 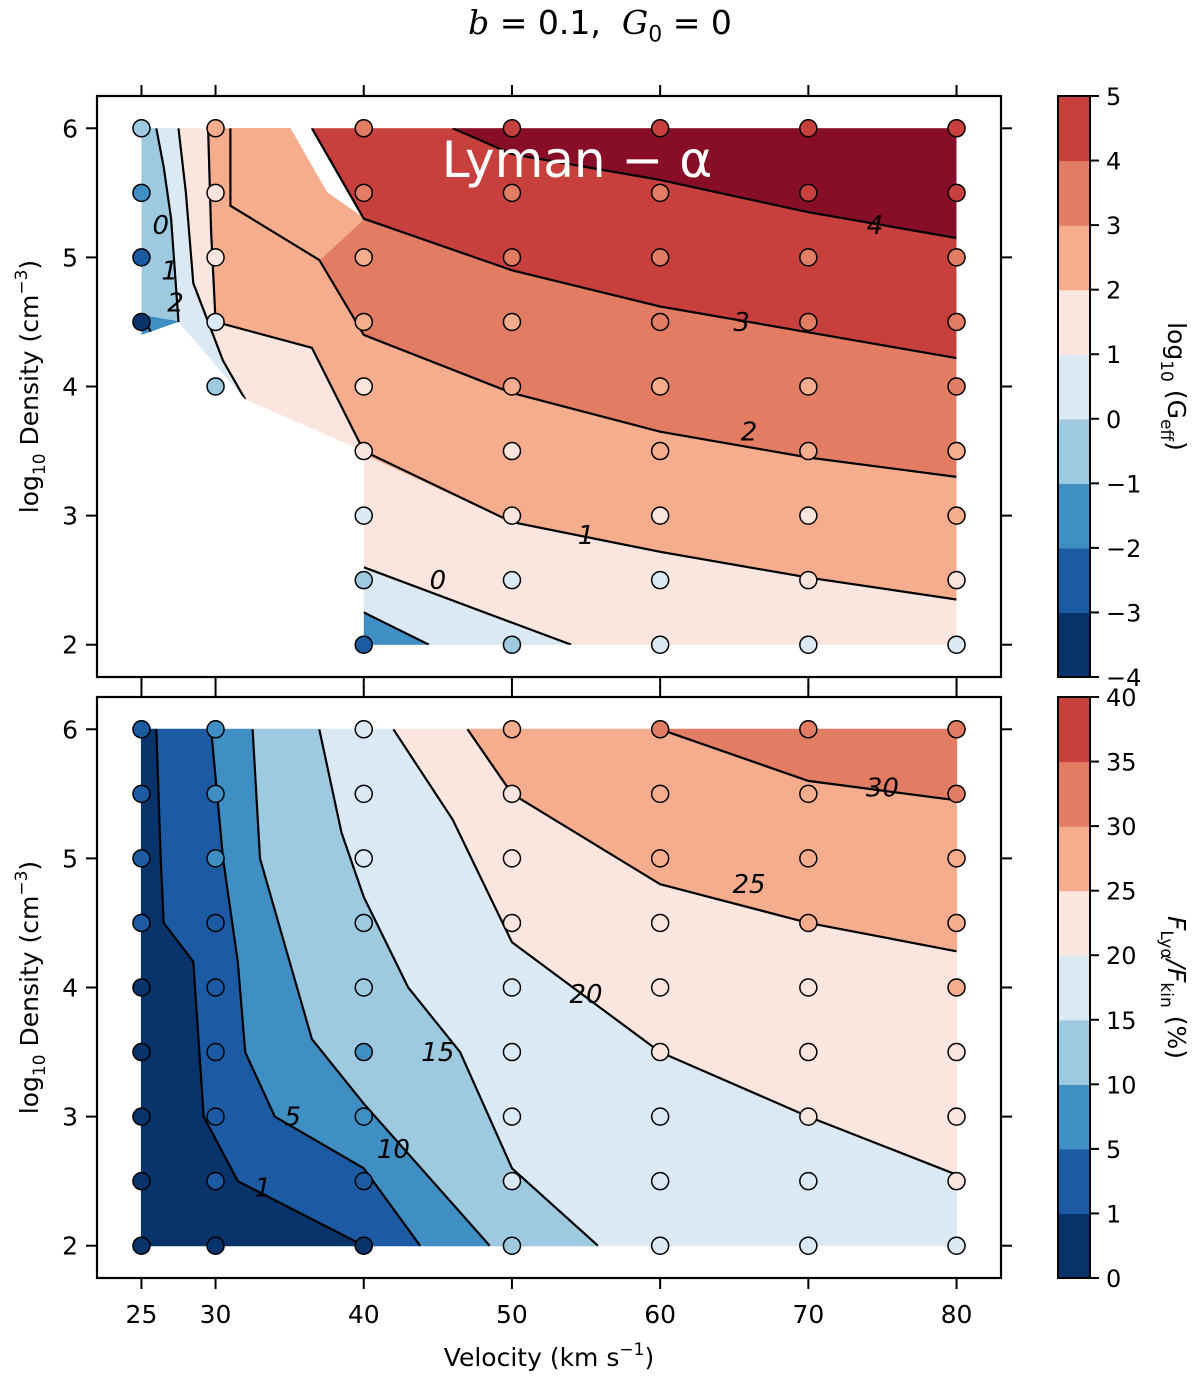 What do you see at coordinates (721, 22) in the screenshot?
I see `title-g-value: 0` at bounding box center [721, 22].